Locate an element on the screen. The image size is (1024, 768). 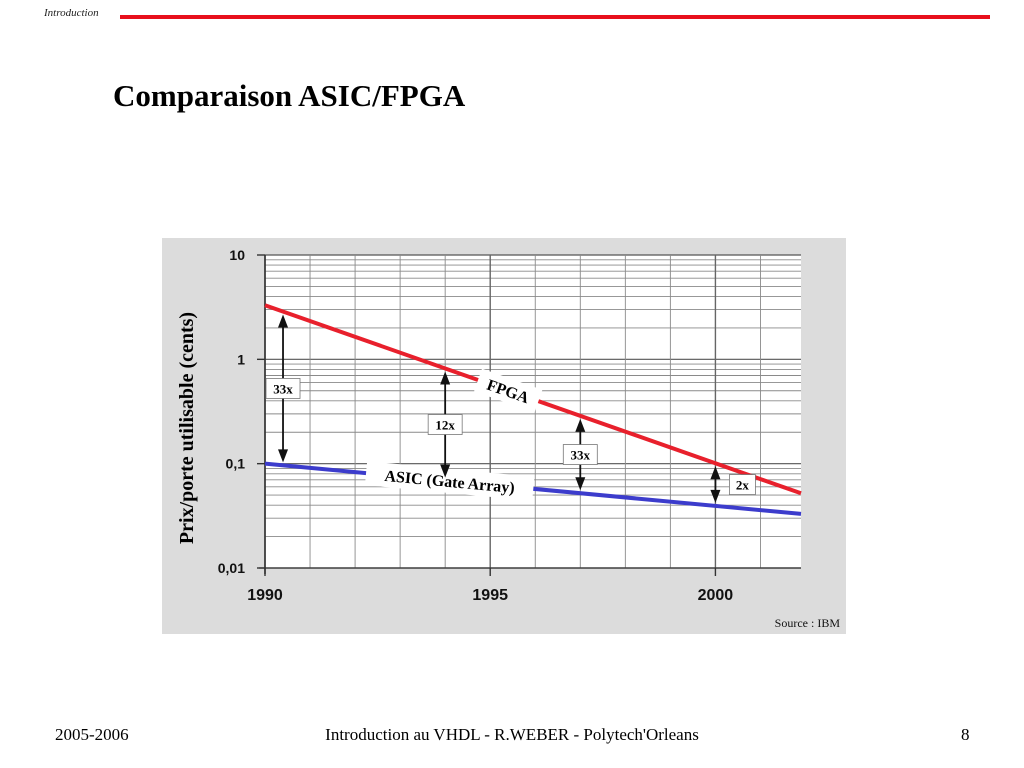
gap-label: 2x is located at coordinates (743, 485).